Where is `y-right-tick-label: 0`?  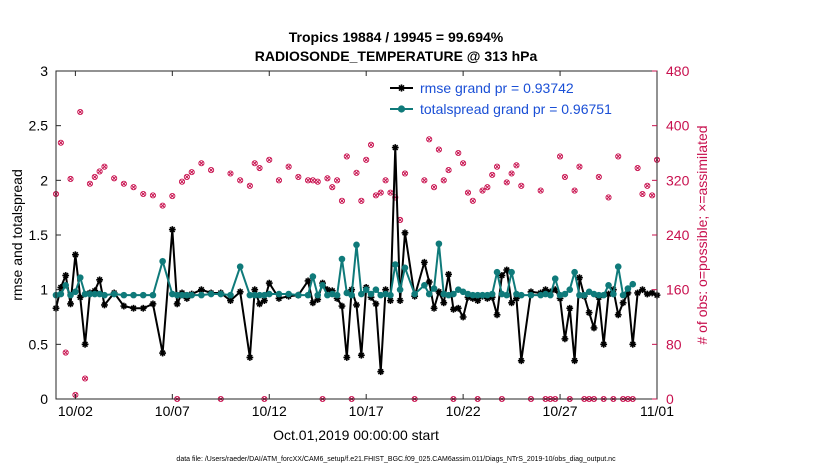 y-right-tick-label: 0 is located at coordinates (670, 399).